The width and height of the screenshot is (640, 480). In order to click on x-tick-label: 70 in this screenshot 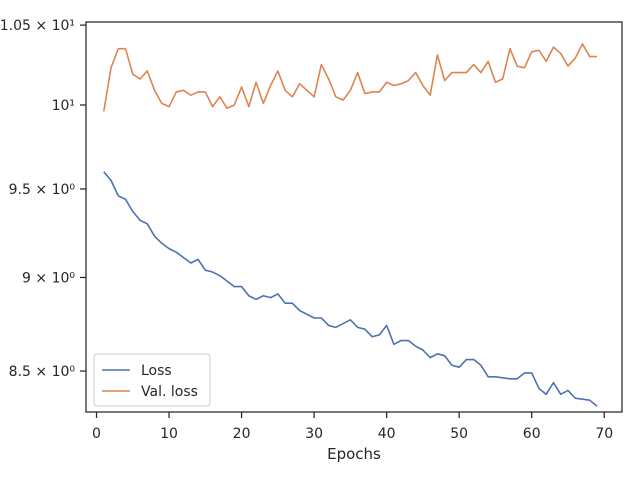, I will do `click(604, 434)`.